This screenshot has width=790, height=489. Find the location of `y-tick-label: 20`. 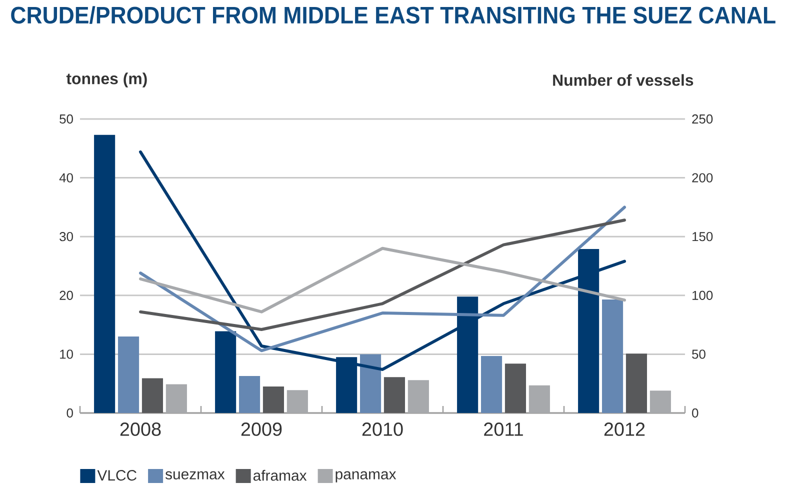

y-tick-label: 20 is located at coordinates (66, 295).